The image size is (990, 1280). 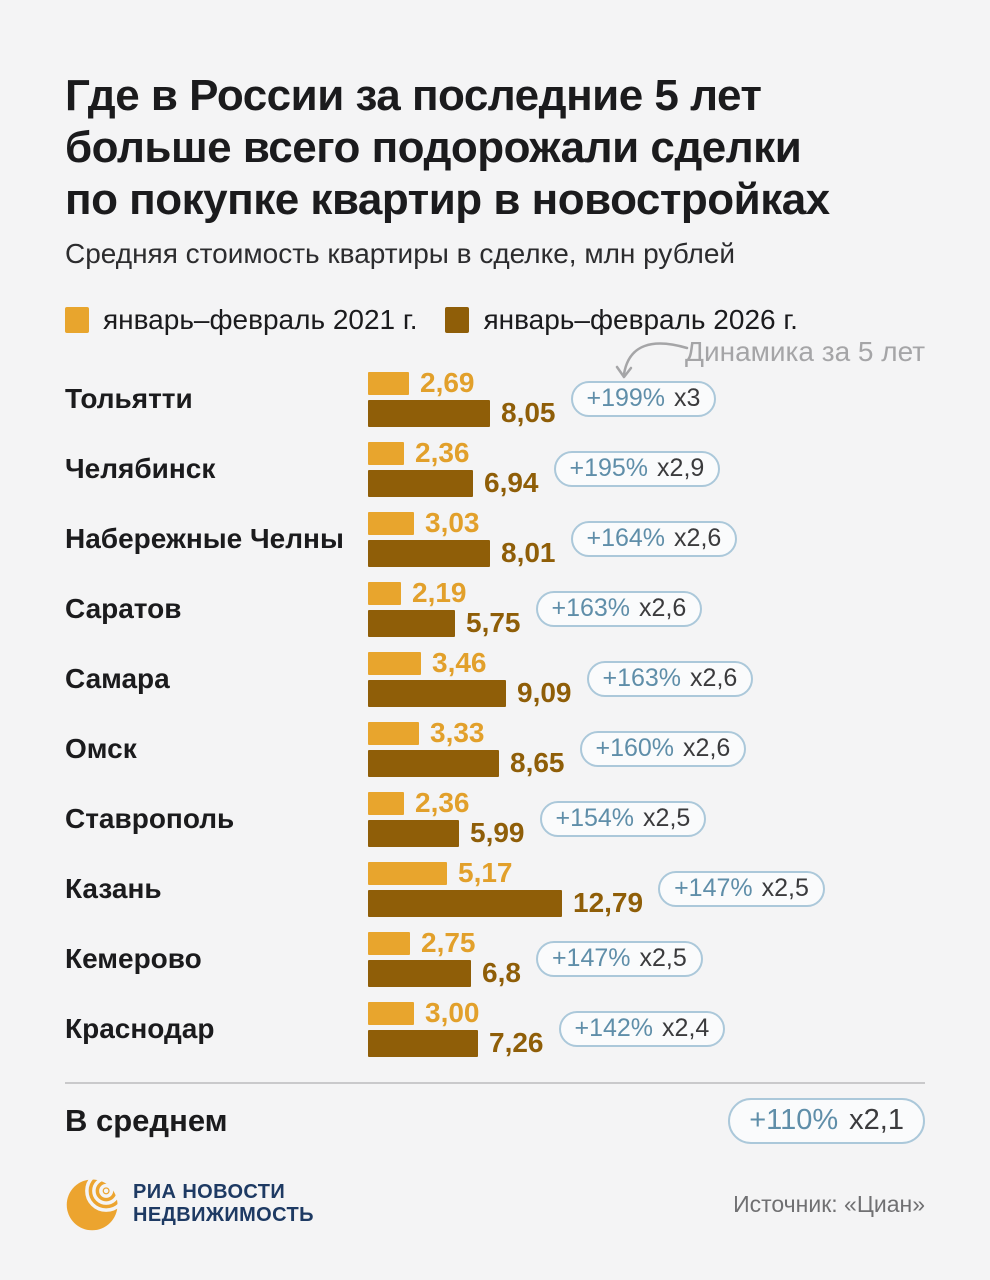 I want to click on row-city-label: Краснодар, so click(x=140, y=1028).